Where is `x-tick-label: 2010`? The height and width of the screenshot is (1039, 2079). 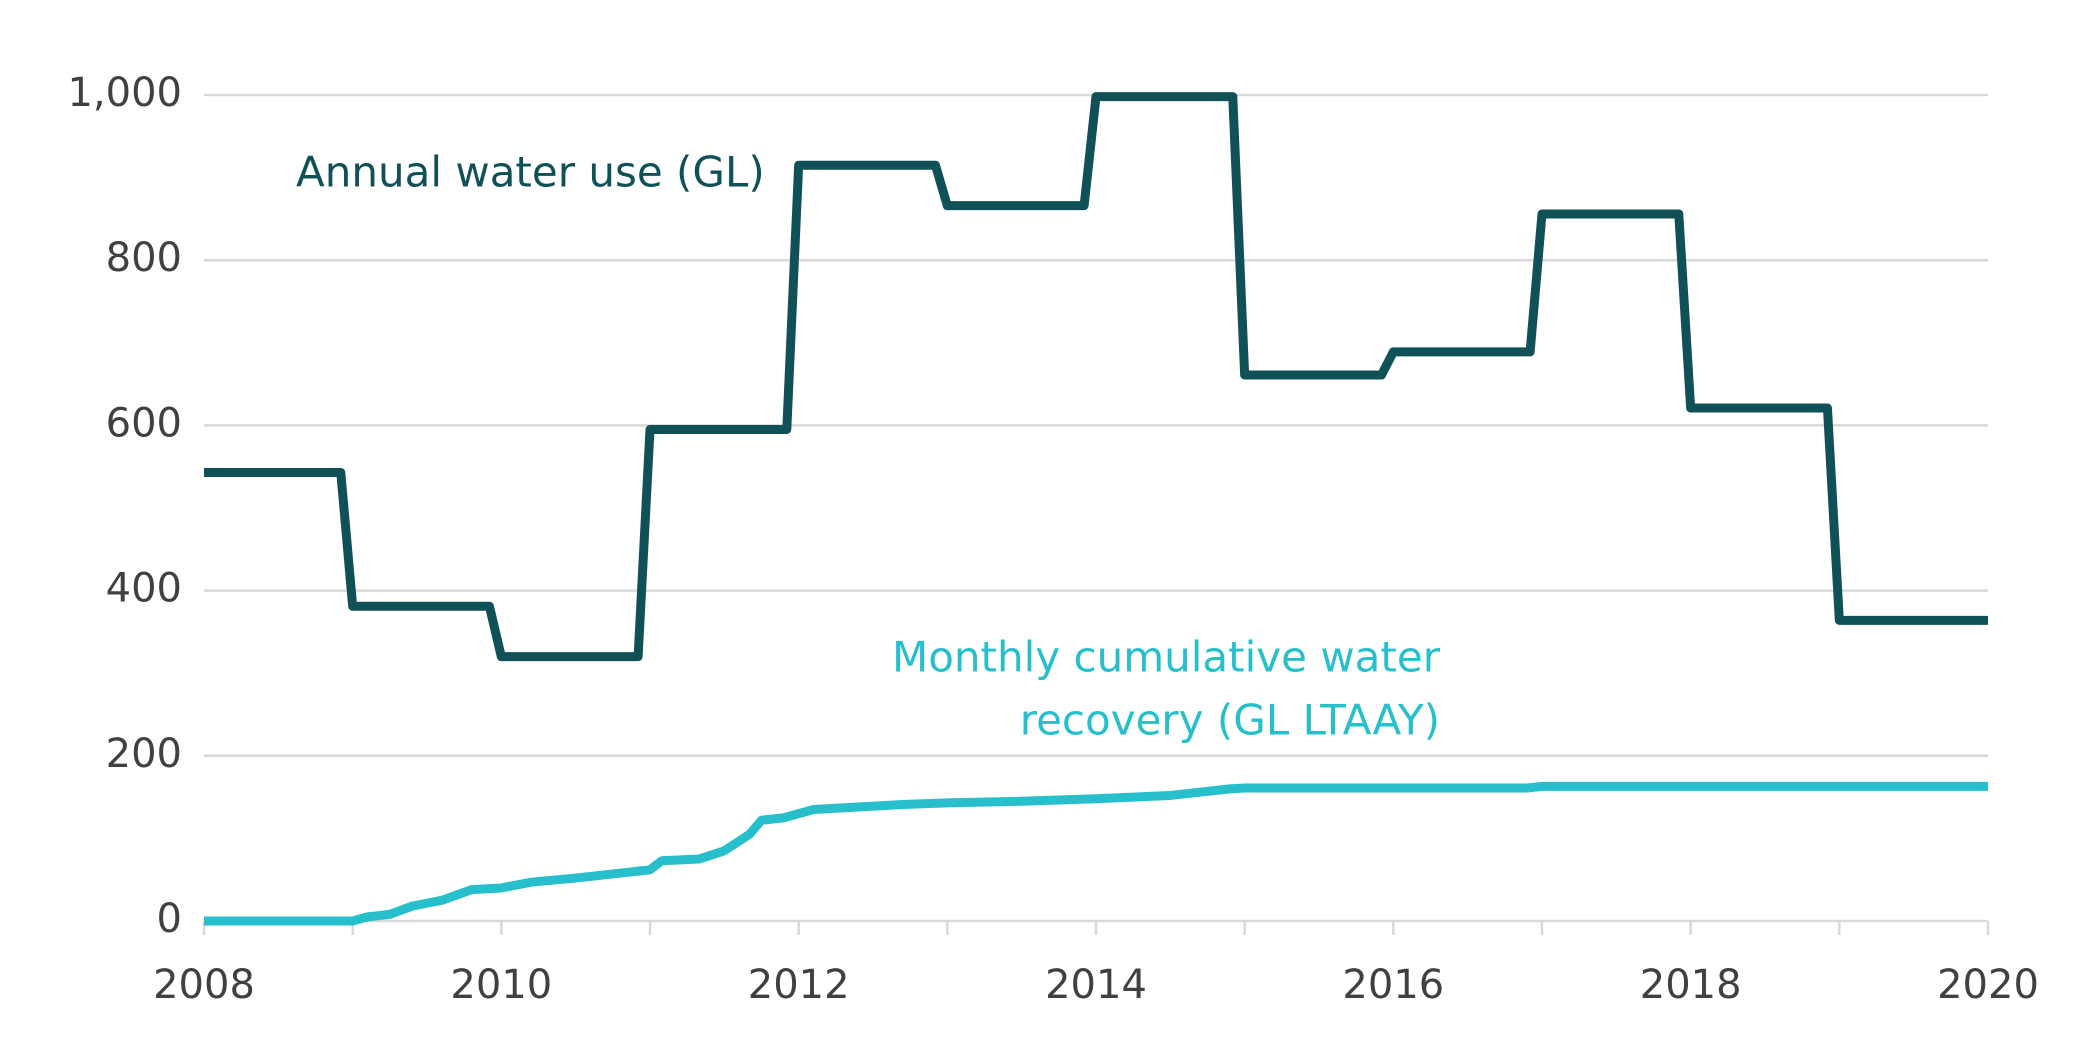 x-tick-label: 2010 is located at coordinates (501, 985).